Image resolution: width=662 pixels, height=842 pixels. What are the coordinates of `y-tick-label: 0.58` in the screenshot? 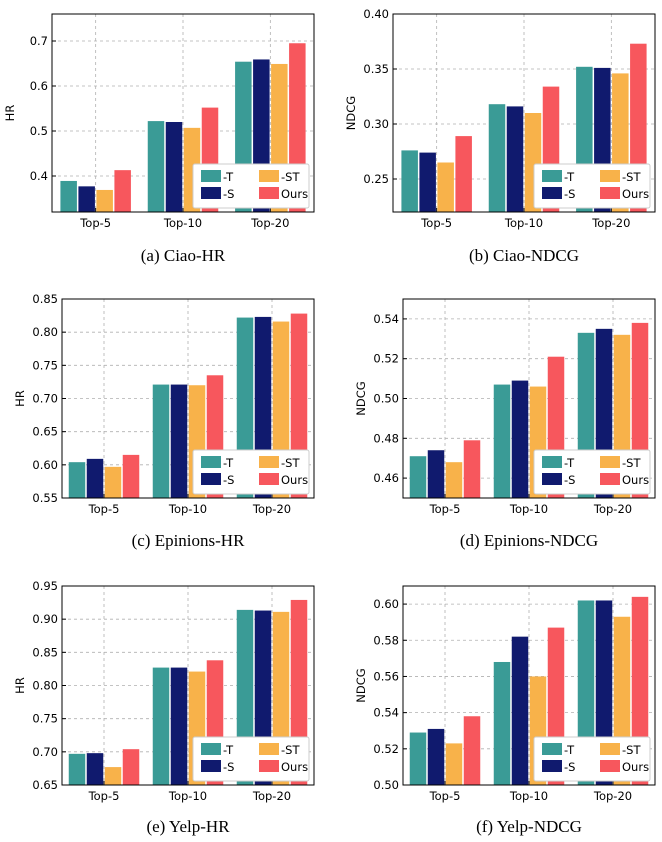 It's located at (386, 640).